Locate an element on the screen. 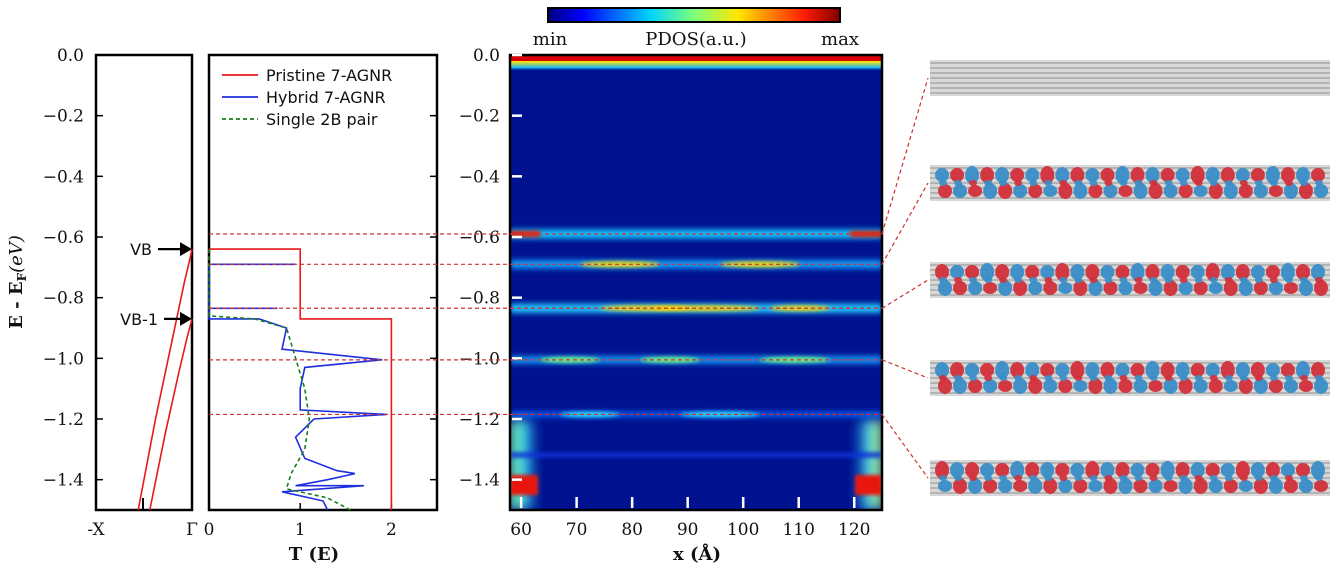 The image size is (1343, 572). x-tick-label: 100 is located at coordinates (743, 530).